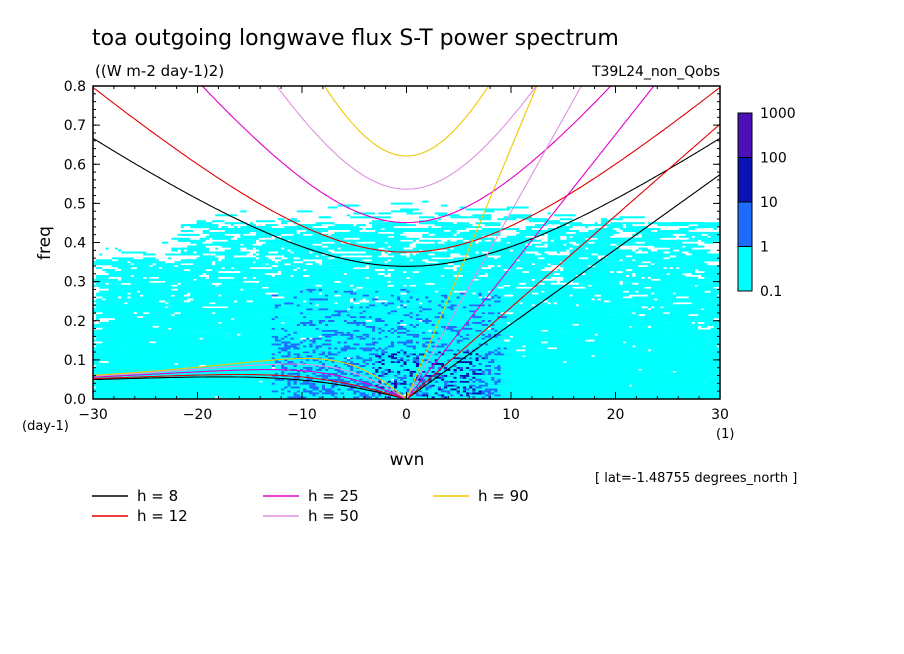 The height and width of the screenshot is (654, 904). I want to click on experiment-label: T39L24_non_Qobs, so click(655, 72).